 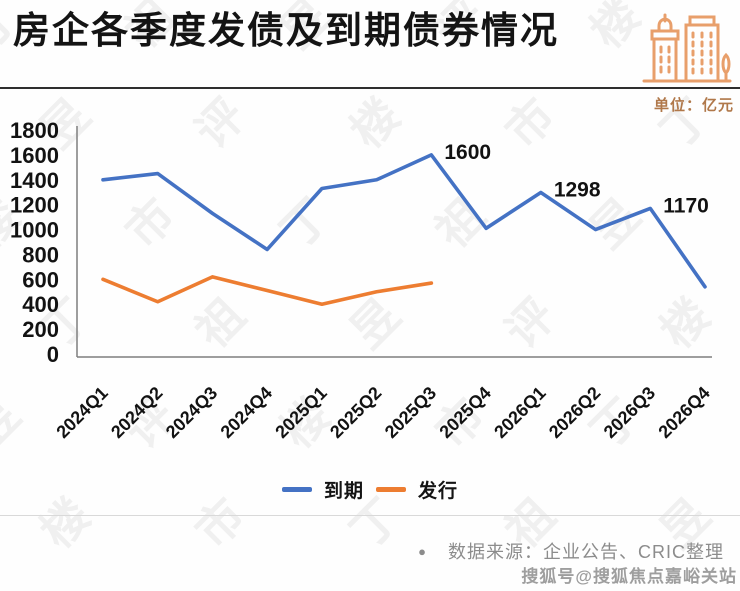 I want to click on x-axis-label: 2024Q4, so click(x=246, y=412).